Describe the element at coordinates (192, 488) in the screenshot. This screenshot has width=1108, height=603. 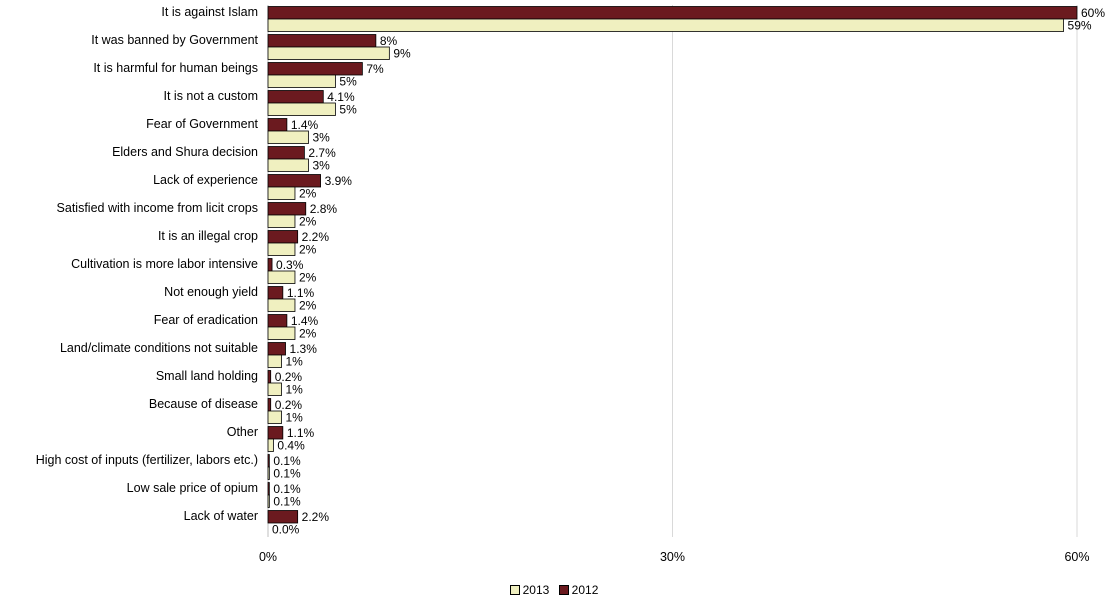
I see `category-label-low-sale-price-of-opium: Low sale price of opium` at that location.